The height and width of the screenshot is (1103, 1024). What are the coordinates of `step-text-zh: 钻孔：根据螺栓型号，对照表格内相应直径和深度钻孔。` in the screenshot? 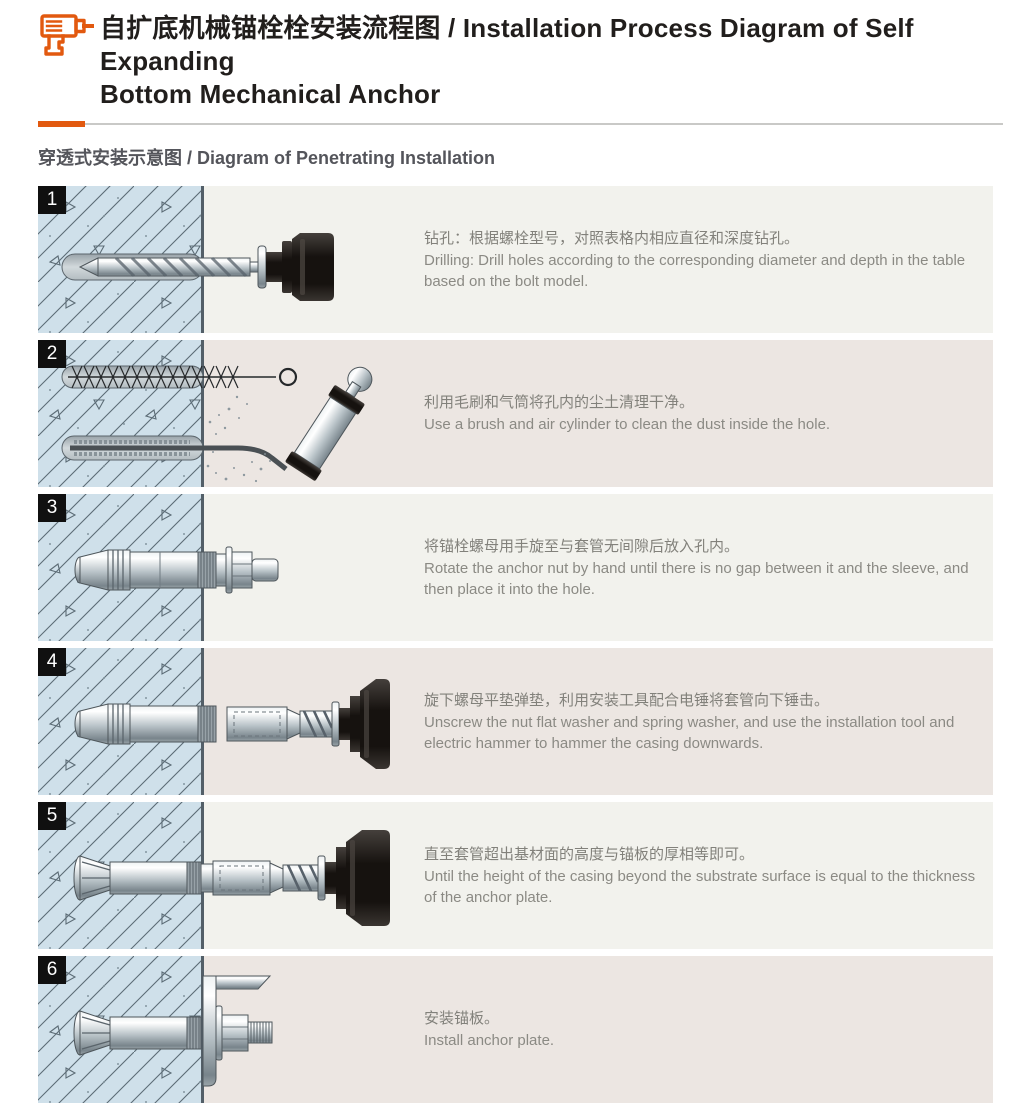 It's located at (612, 238).